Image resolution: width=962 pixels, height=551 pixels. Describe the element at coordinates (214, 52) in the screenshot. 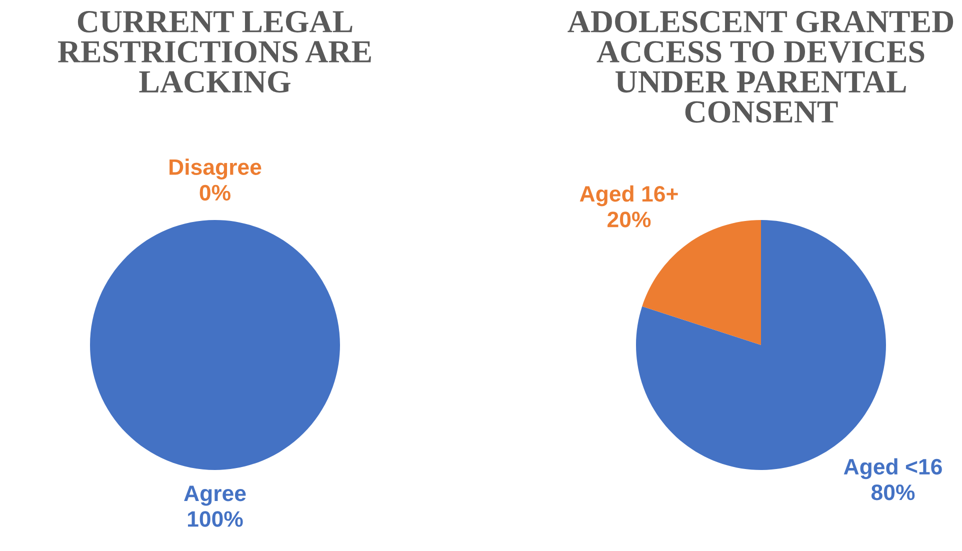

I see `chart-title: CURRENT LEGAL RESTRICTIONS ARE LACKING` at that location.